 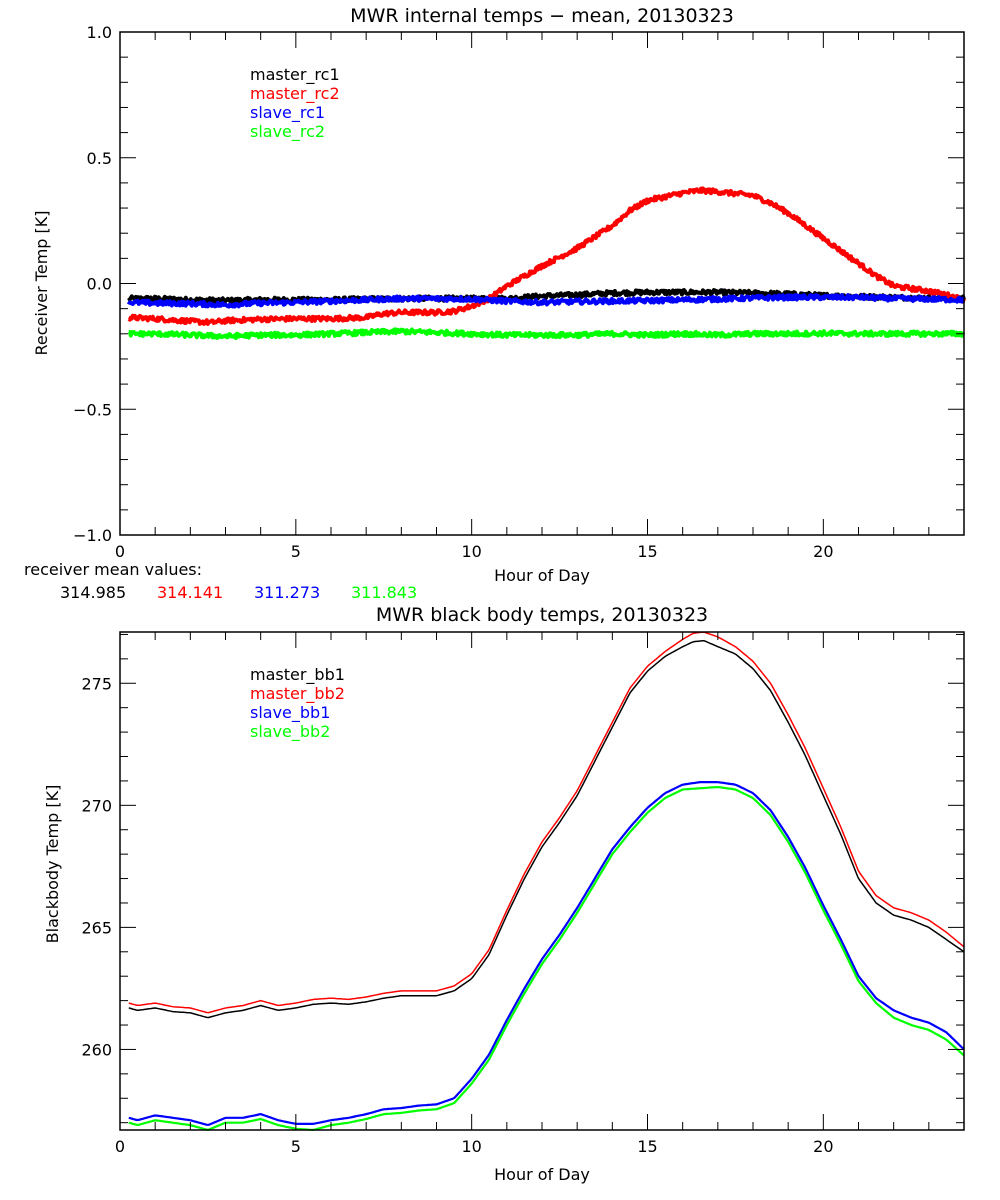 I want to click on receiver-legend-entry-slave-rc1: slave_rc1, so click(x=287, y=113).